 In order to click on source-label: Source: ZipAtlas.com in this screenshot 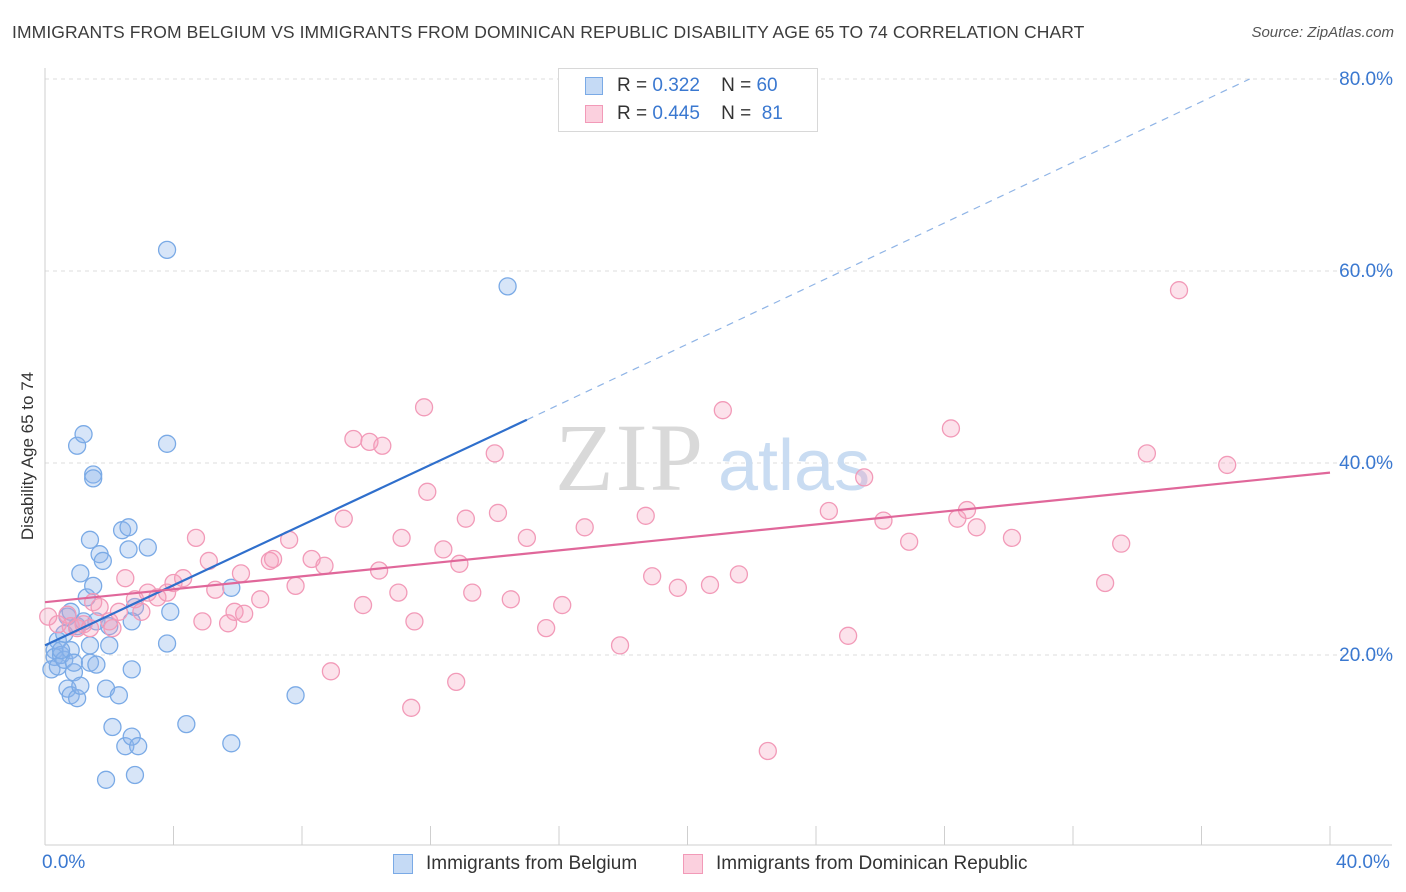, I will do `click(1322, 32)`.